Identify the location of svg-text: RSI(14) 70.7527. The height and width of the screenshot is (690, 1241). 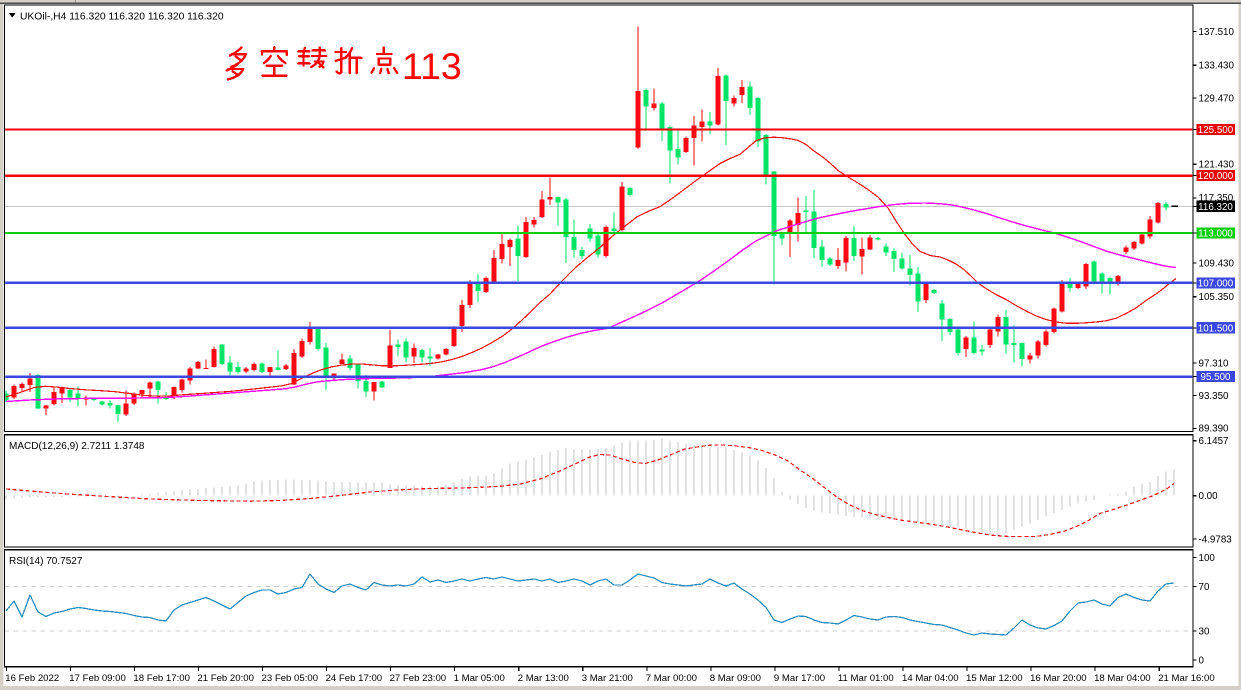
(46, 561).